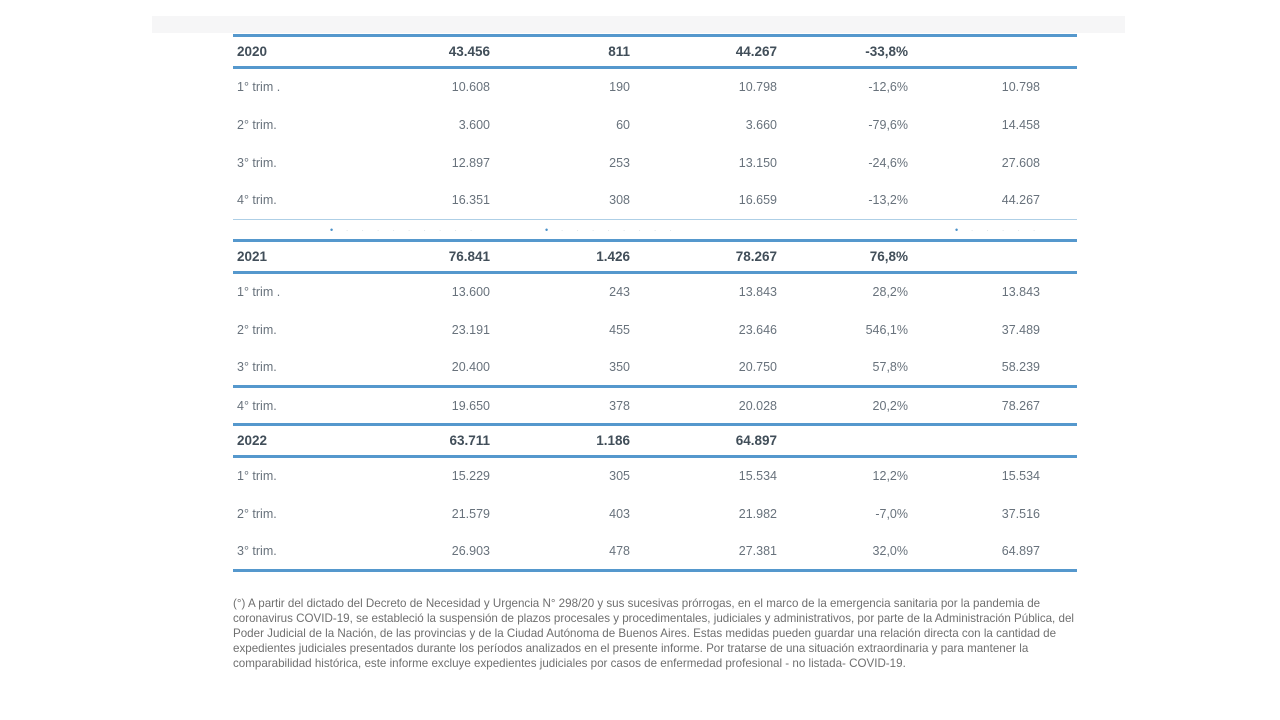 This screenshot has height=720, width=1280. What do you see at coordinates (619, 229) in the screenshot?
I see `redacted-dashes: · · · · · · · ·` at bounding box center [619, 229].